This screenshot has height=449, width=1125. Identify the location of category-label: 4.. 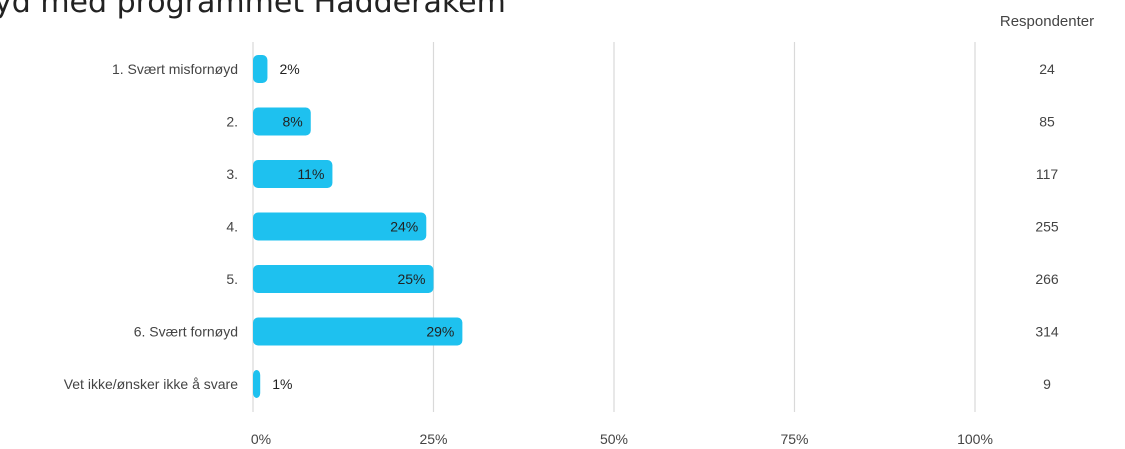
(232, 227).